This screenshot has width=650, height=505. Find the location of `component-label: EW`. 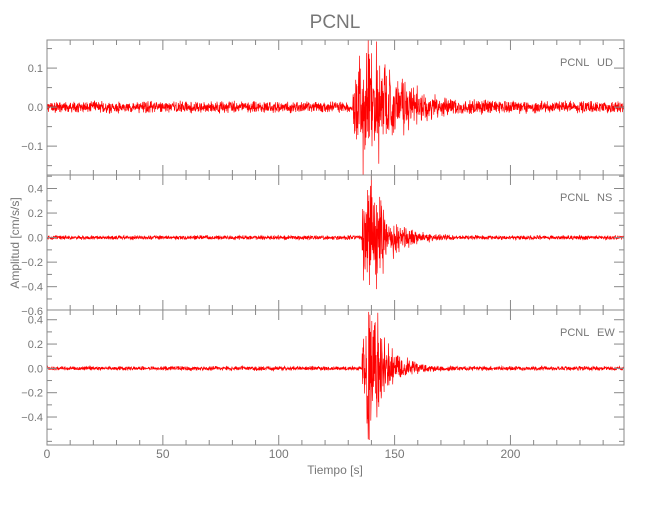

component-label: EW is located at coordinates (606, 333).